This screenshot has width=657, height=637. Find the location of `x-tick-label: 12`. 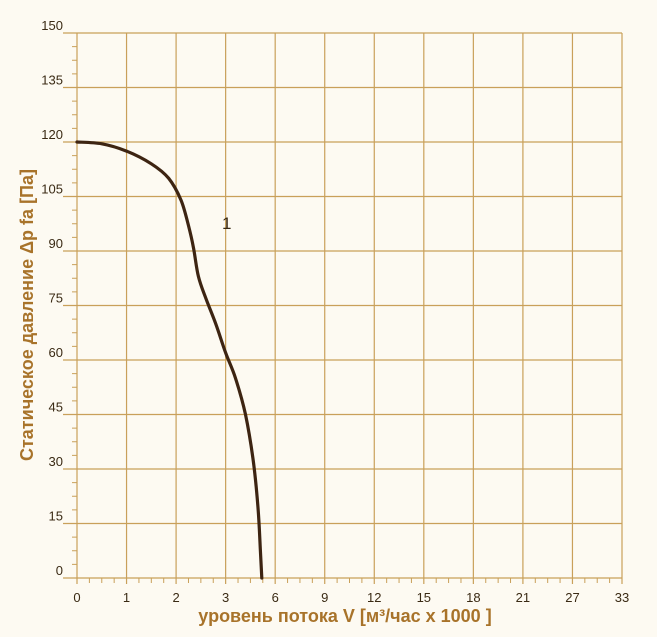

x-tick-label: 12 is located at coordinates (374, 597).